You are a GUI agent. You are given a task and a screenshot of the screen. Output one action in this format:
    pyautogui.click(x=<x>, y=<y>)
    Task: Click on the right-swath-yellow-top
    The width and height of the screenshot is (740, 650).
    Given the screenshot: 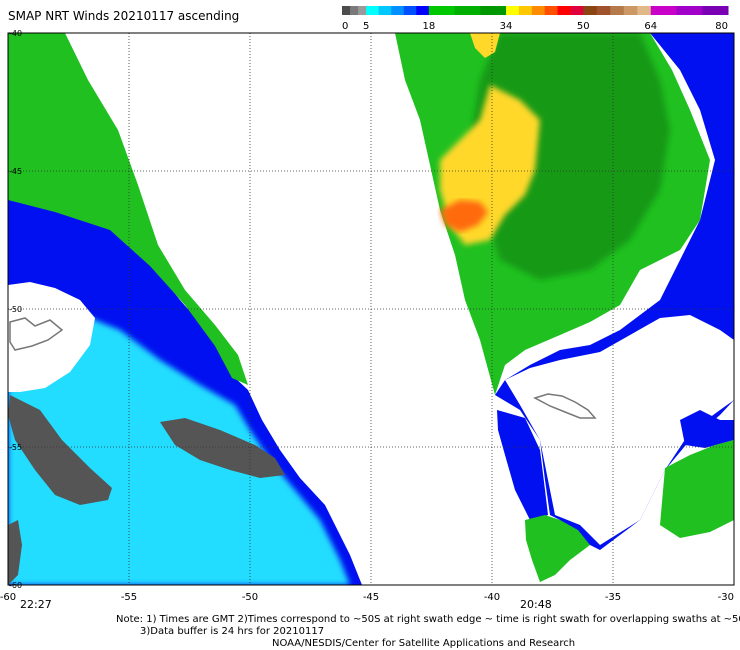 What is the action you would take?
    pyautogui.click(x=485, y=45)
    